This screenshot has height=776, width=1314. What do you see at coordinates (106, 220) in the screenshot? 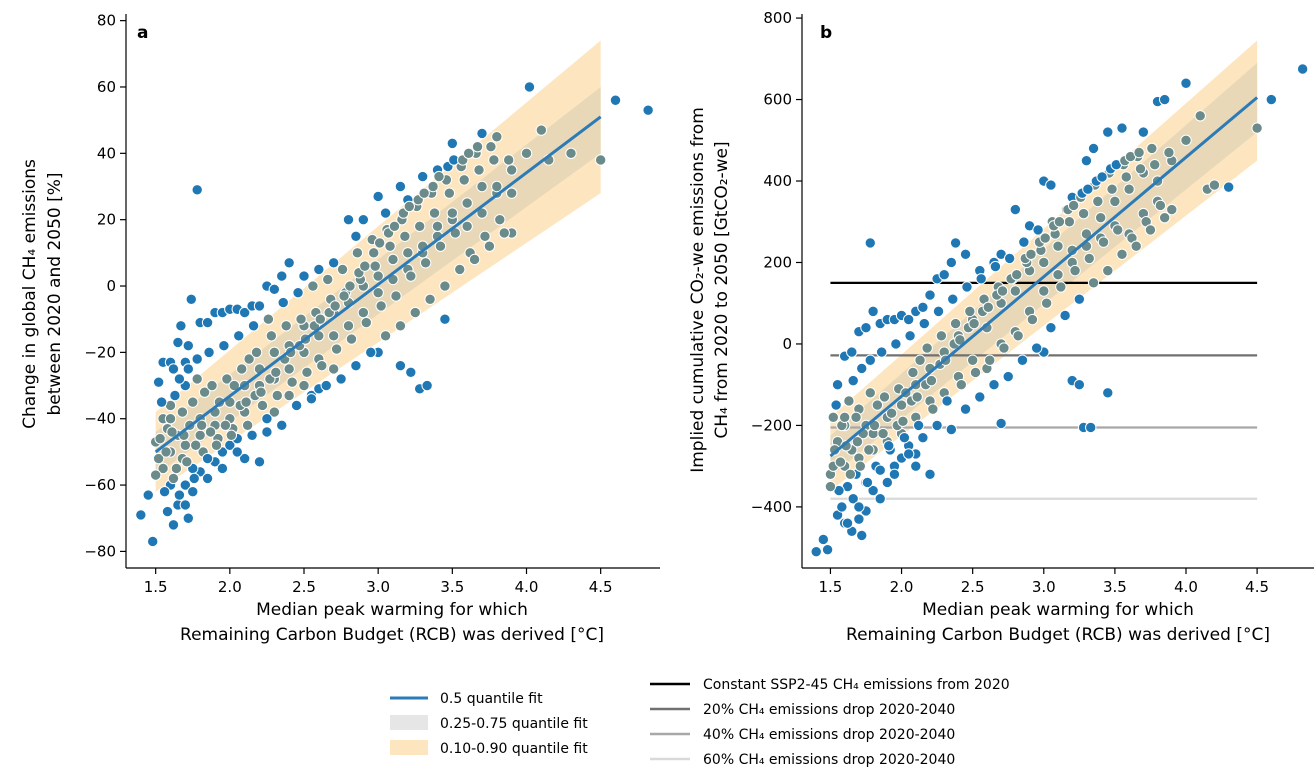
I see `panel-a-y-tick-label: 20` at bounding box center [106, 220].